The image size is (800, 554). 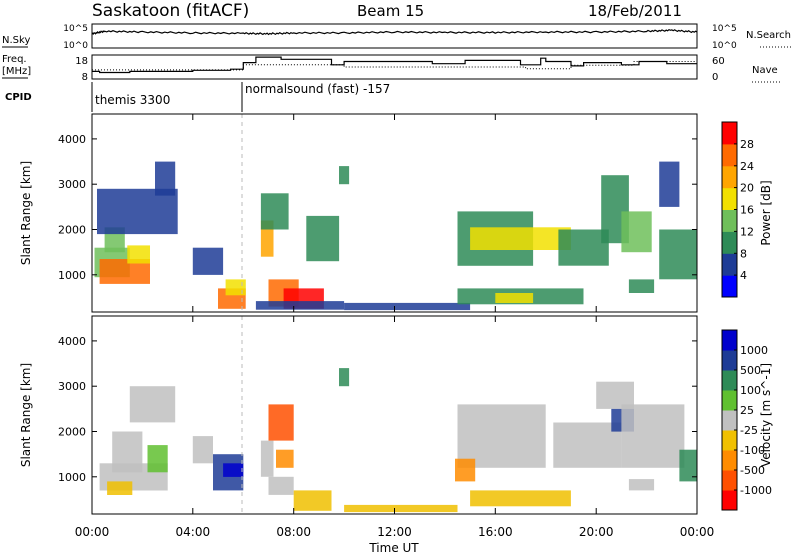 I want to click on power-yticks-label-0: 1000, so click(x=72, y=275).